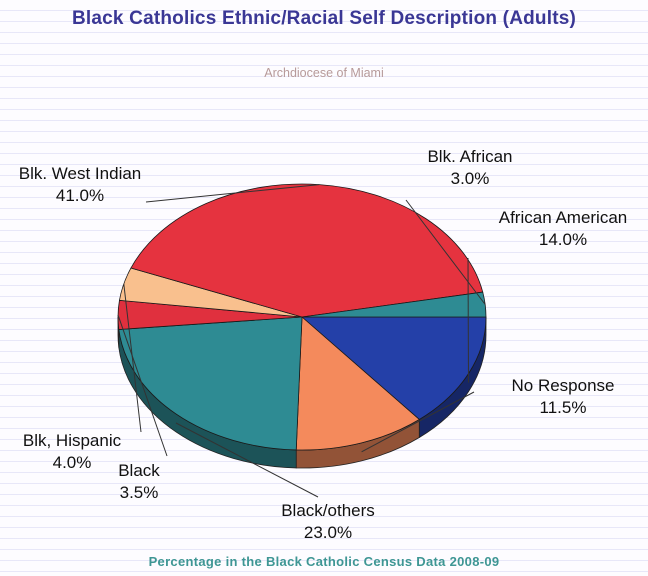  Describe the element at coordinates (80, 195) in the screenshot. I see `slice-value-5: 41.0%` at that location.